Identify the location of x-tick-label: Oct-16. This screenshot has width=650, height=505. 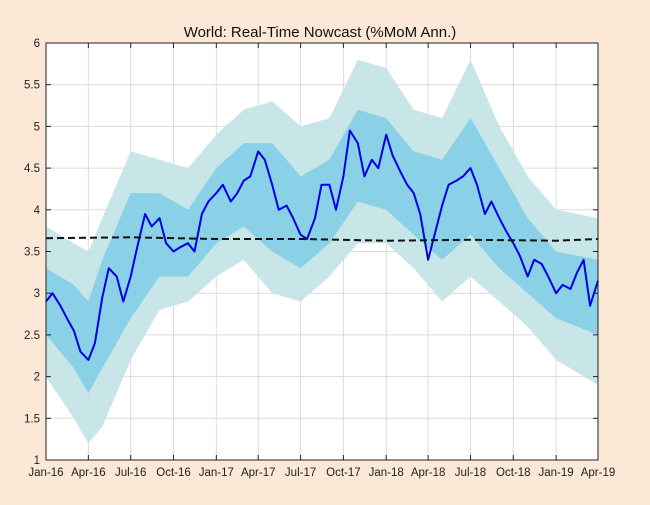
(173, 473).